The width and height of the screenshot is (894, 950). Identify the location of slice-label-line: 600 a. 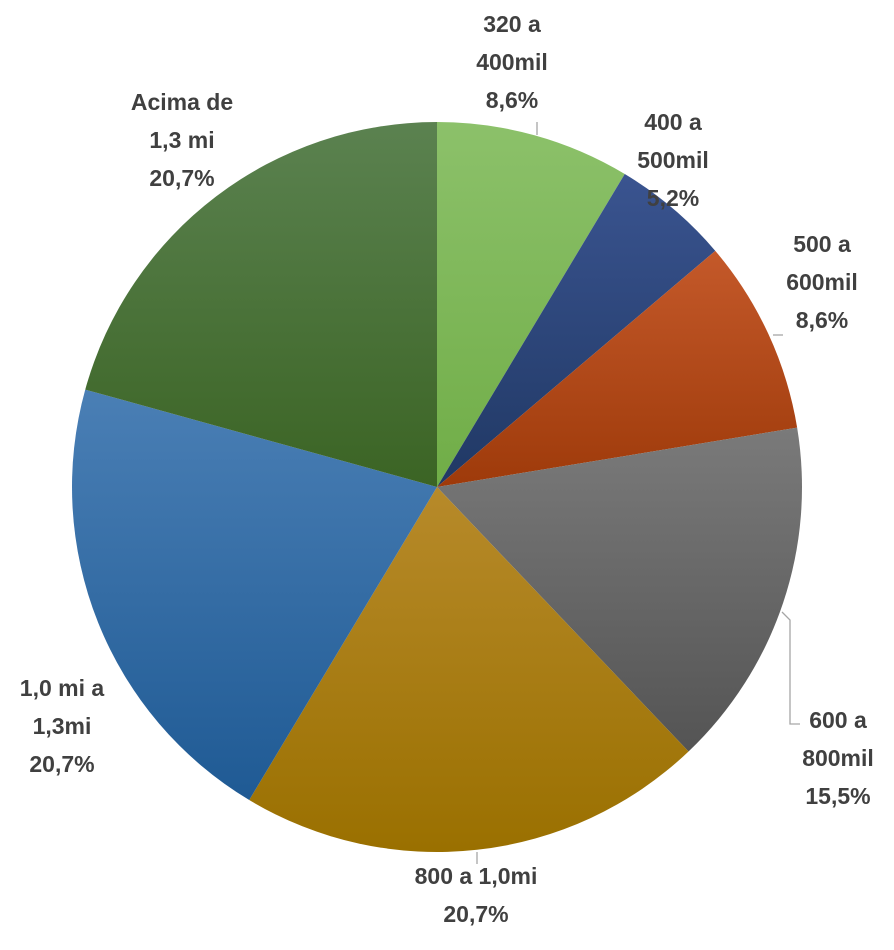
(838, 720).